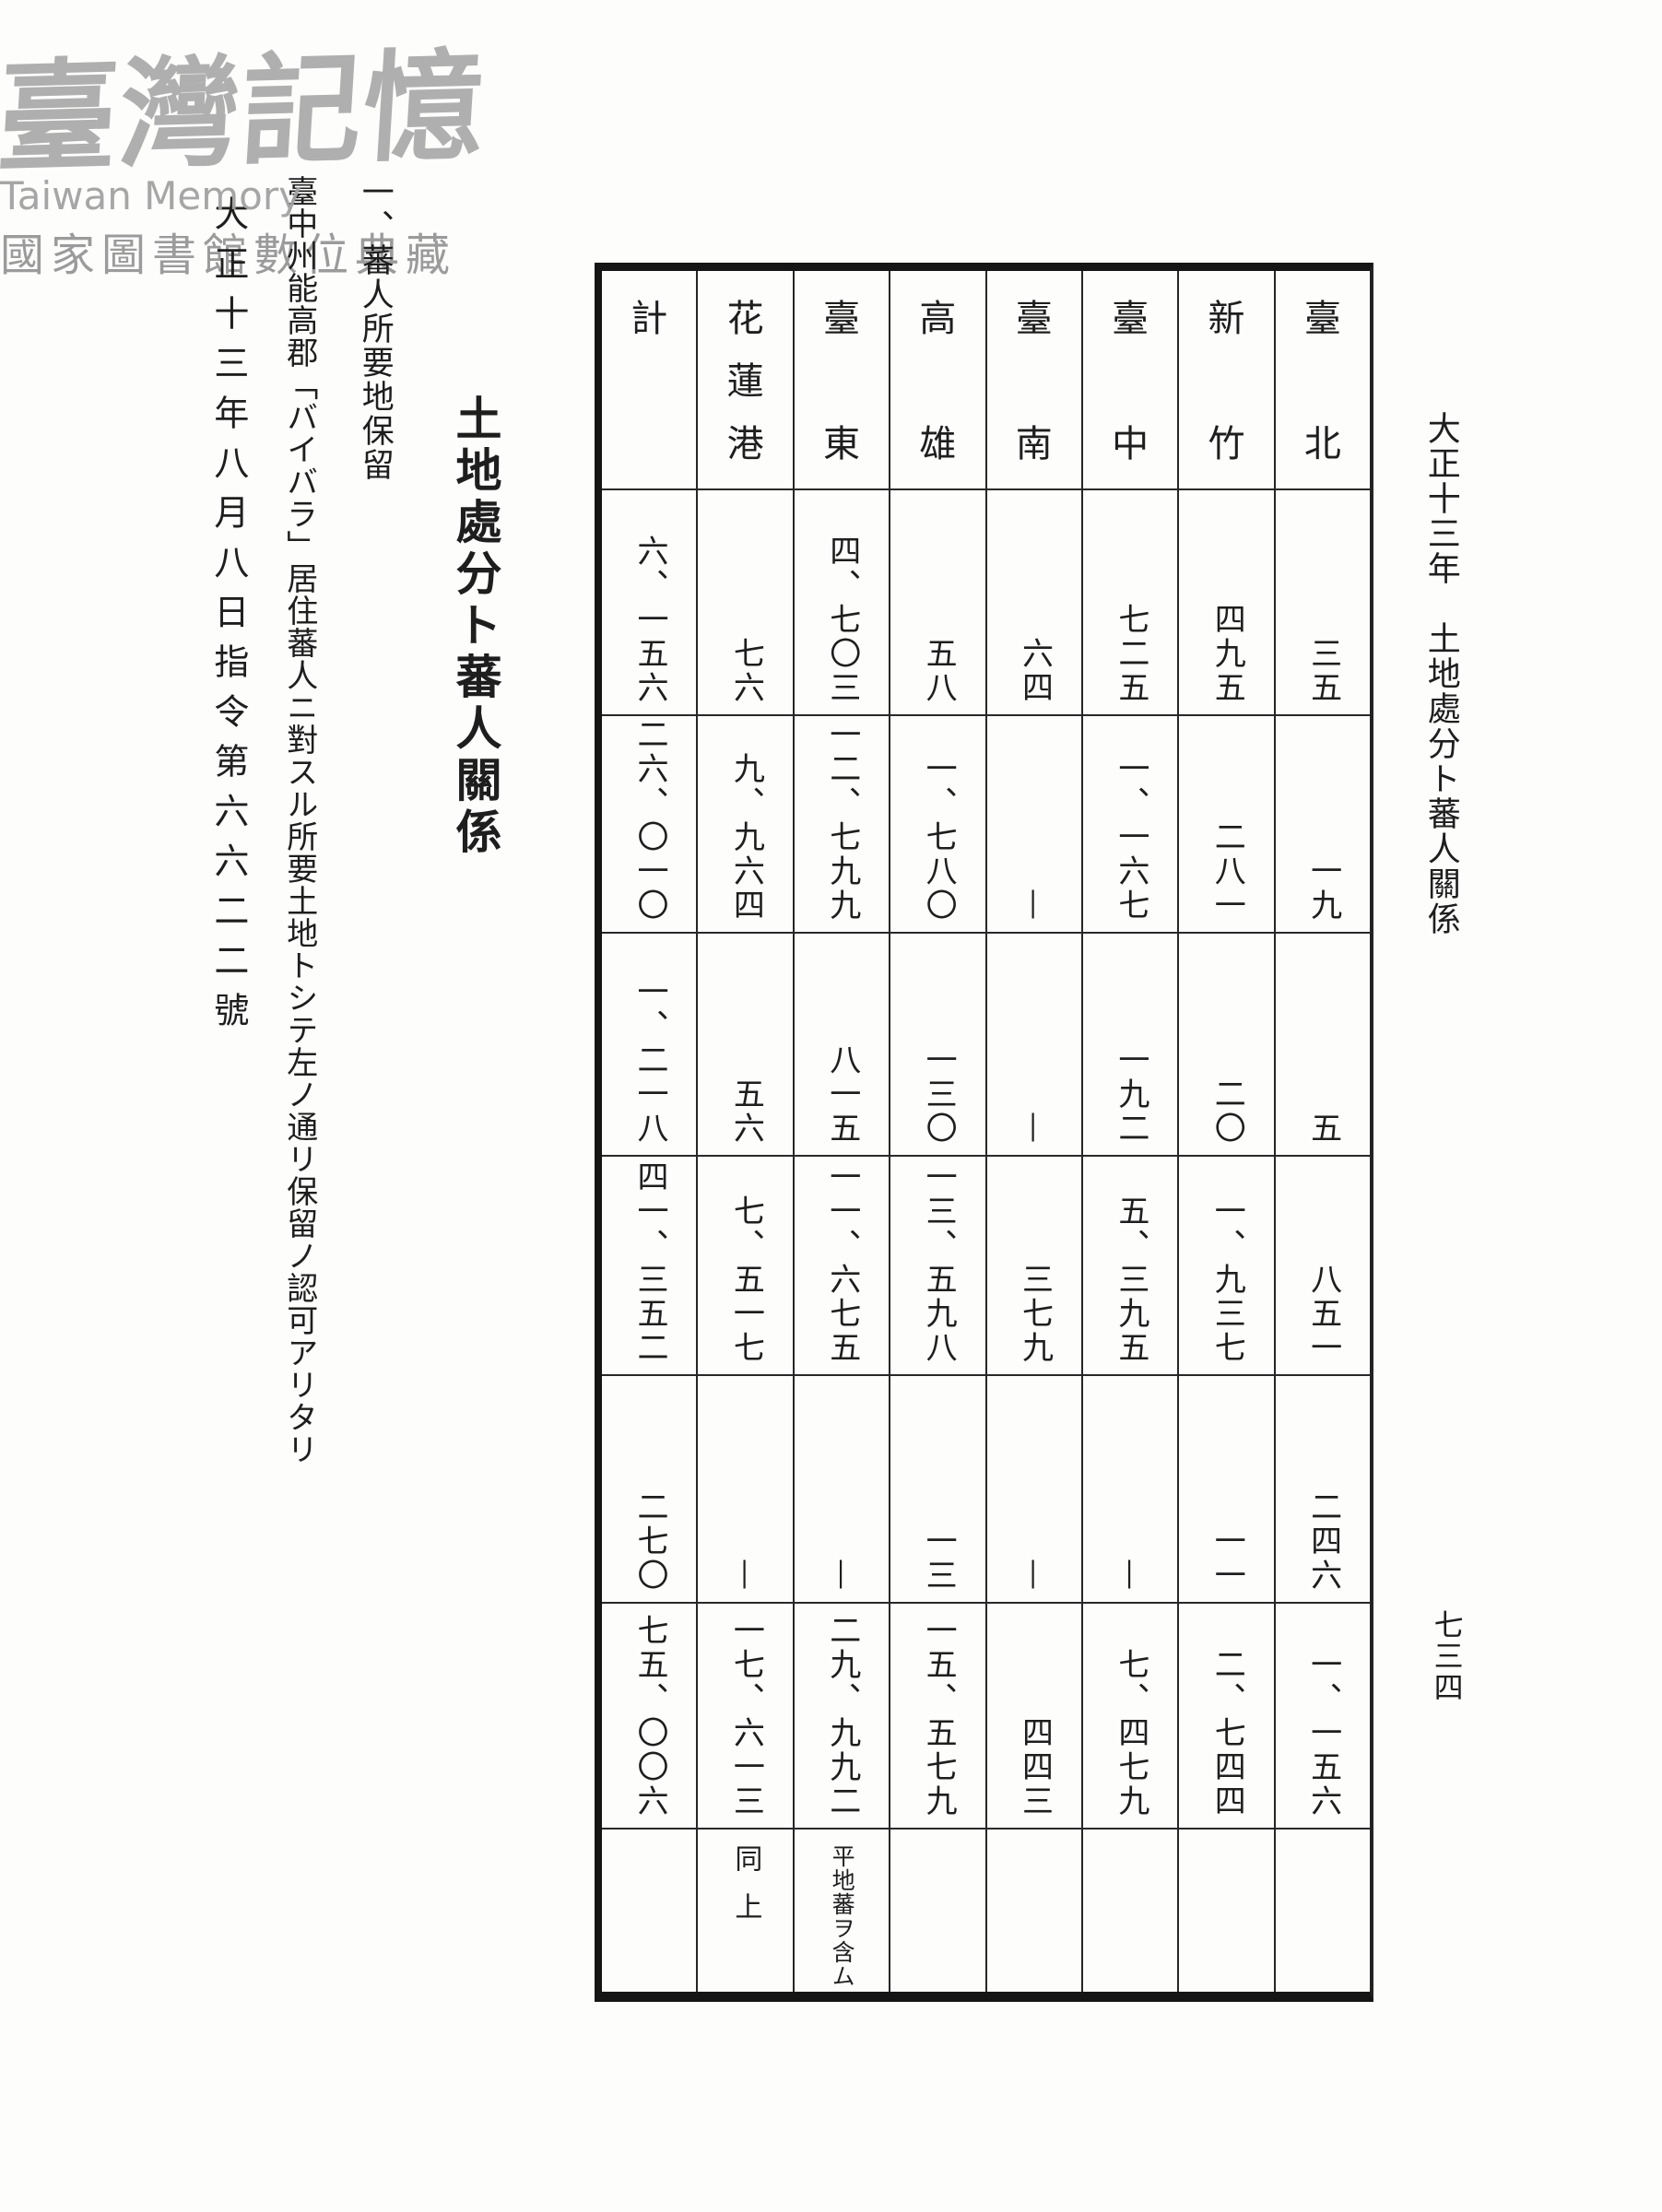 This screenshot has height=2212, width=1662. Describe the element at coordinates (842, 1916) in the screenshot. I see `note-text: 平地蕃ヲ含ム` at that location.